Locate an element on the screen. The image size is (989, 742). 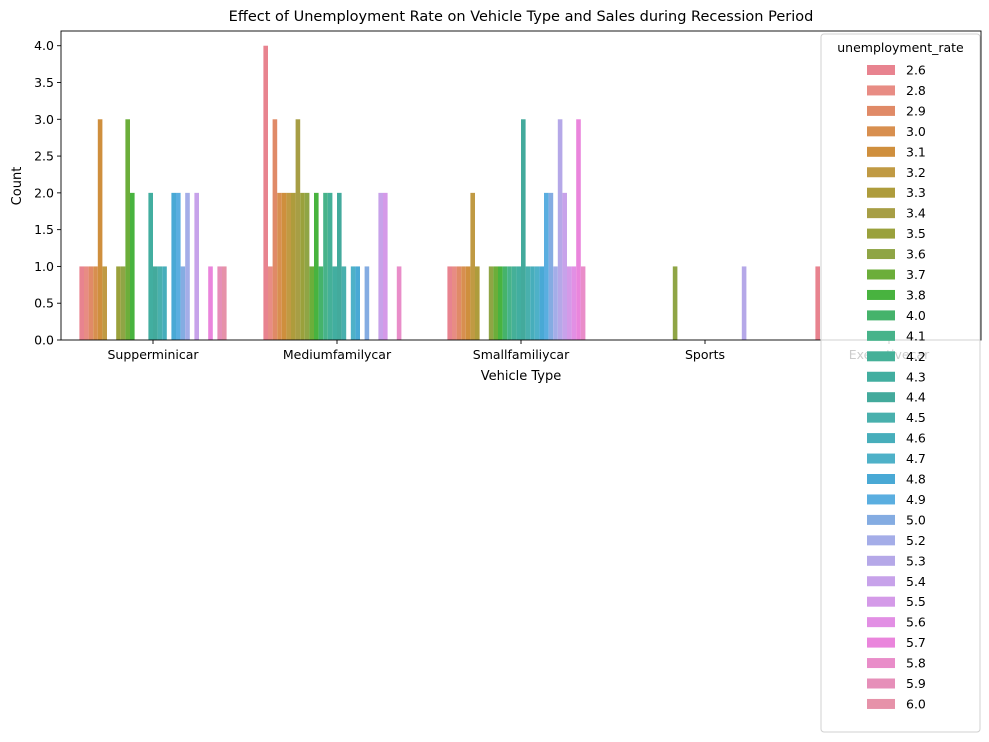
bar-4.3-Supperminicar is located at coordinates (150, 266).